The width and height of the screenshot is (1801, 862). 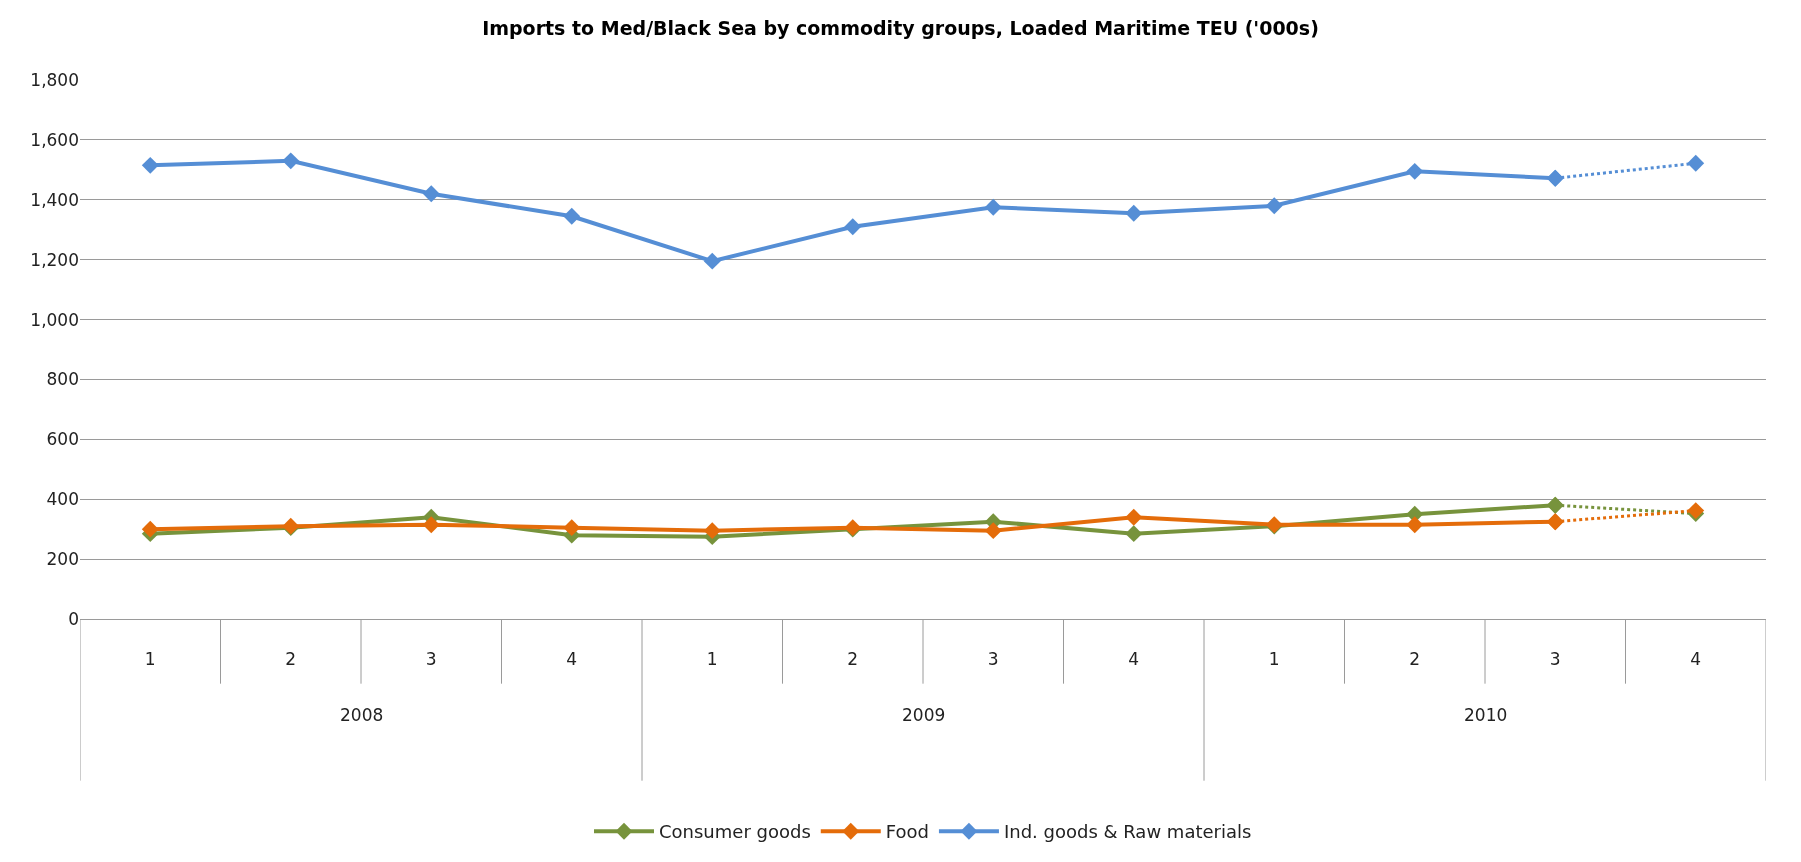 What do you see at coordinates (62, 439) in the screenshot?
I see `y-tick-label: 600` at bounding box center [62, 439].